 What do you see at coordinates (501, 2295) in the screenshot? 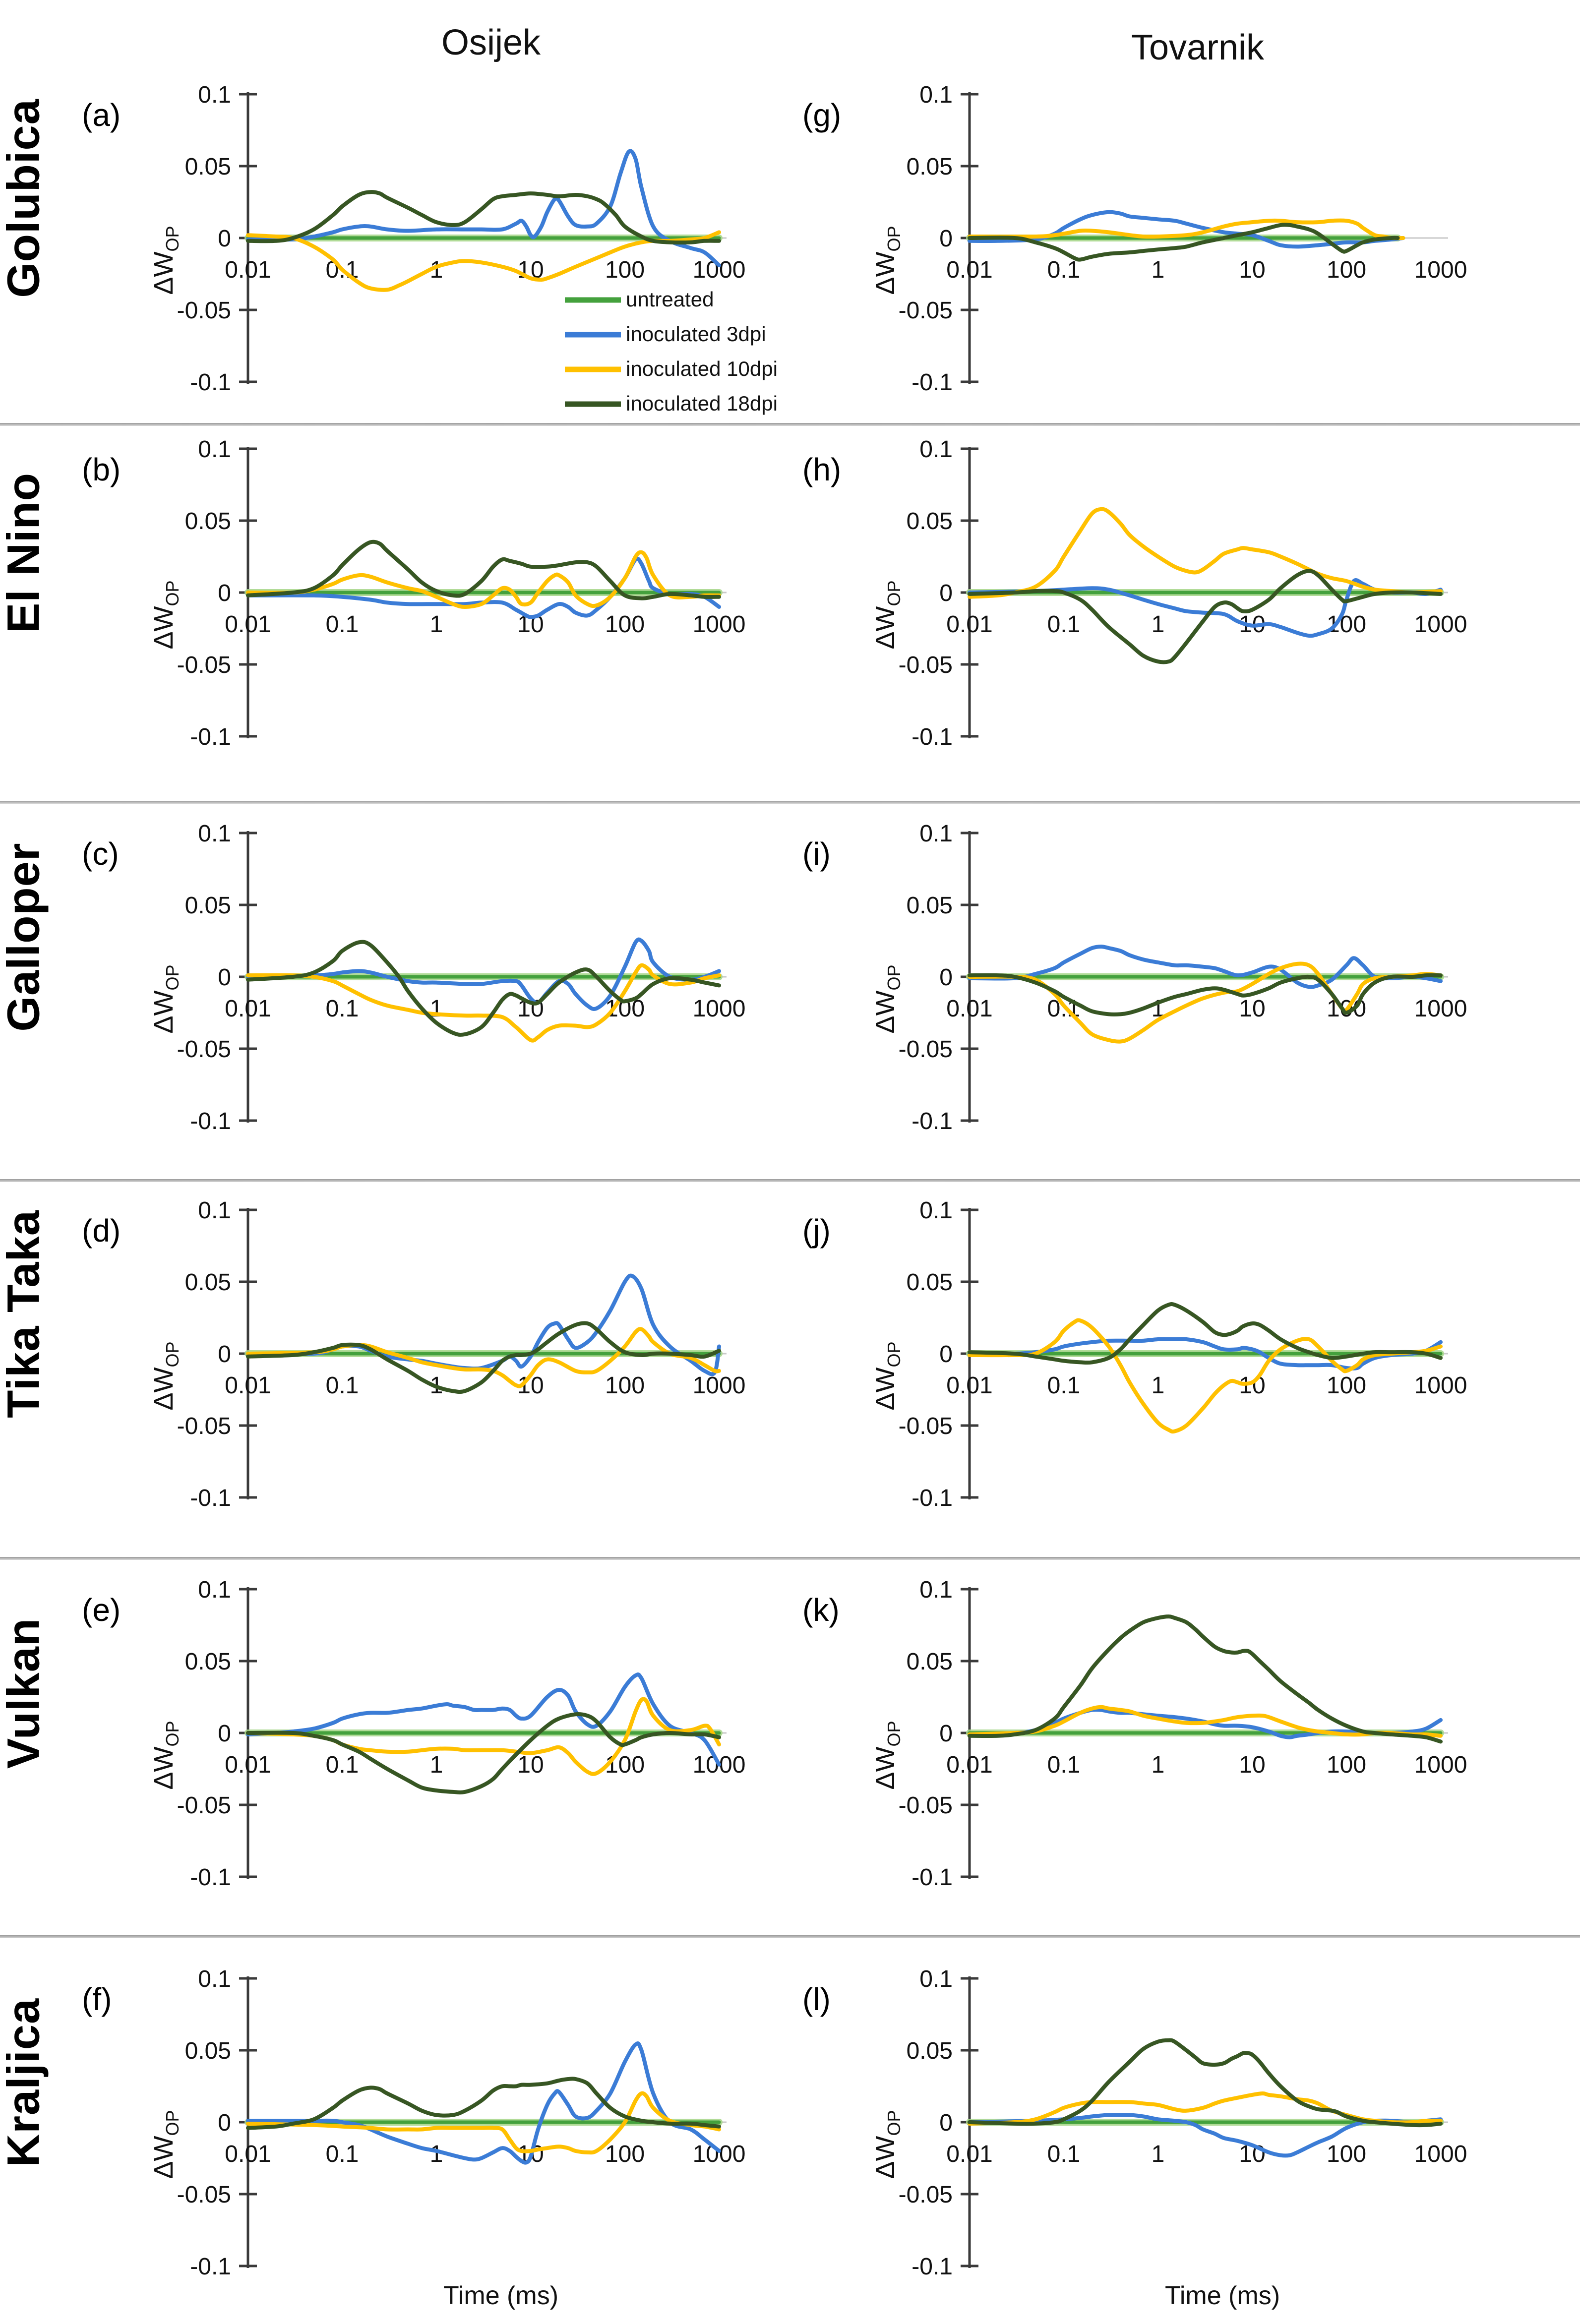
I see `x-axis-title-left: Time (ms)` at bounding box center [501, 2295].